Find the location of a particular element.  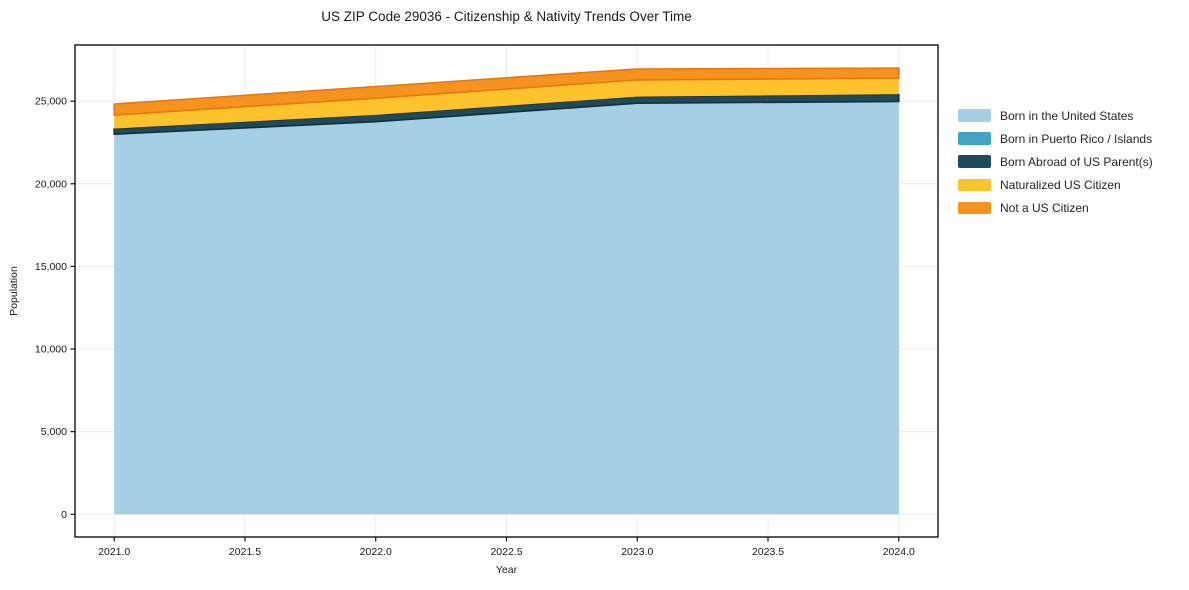

legend-item-born-abroad-of-us-parent-s: Born Abroad of US Parent(s) is located at coordinates (1055, 161).